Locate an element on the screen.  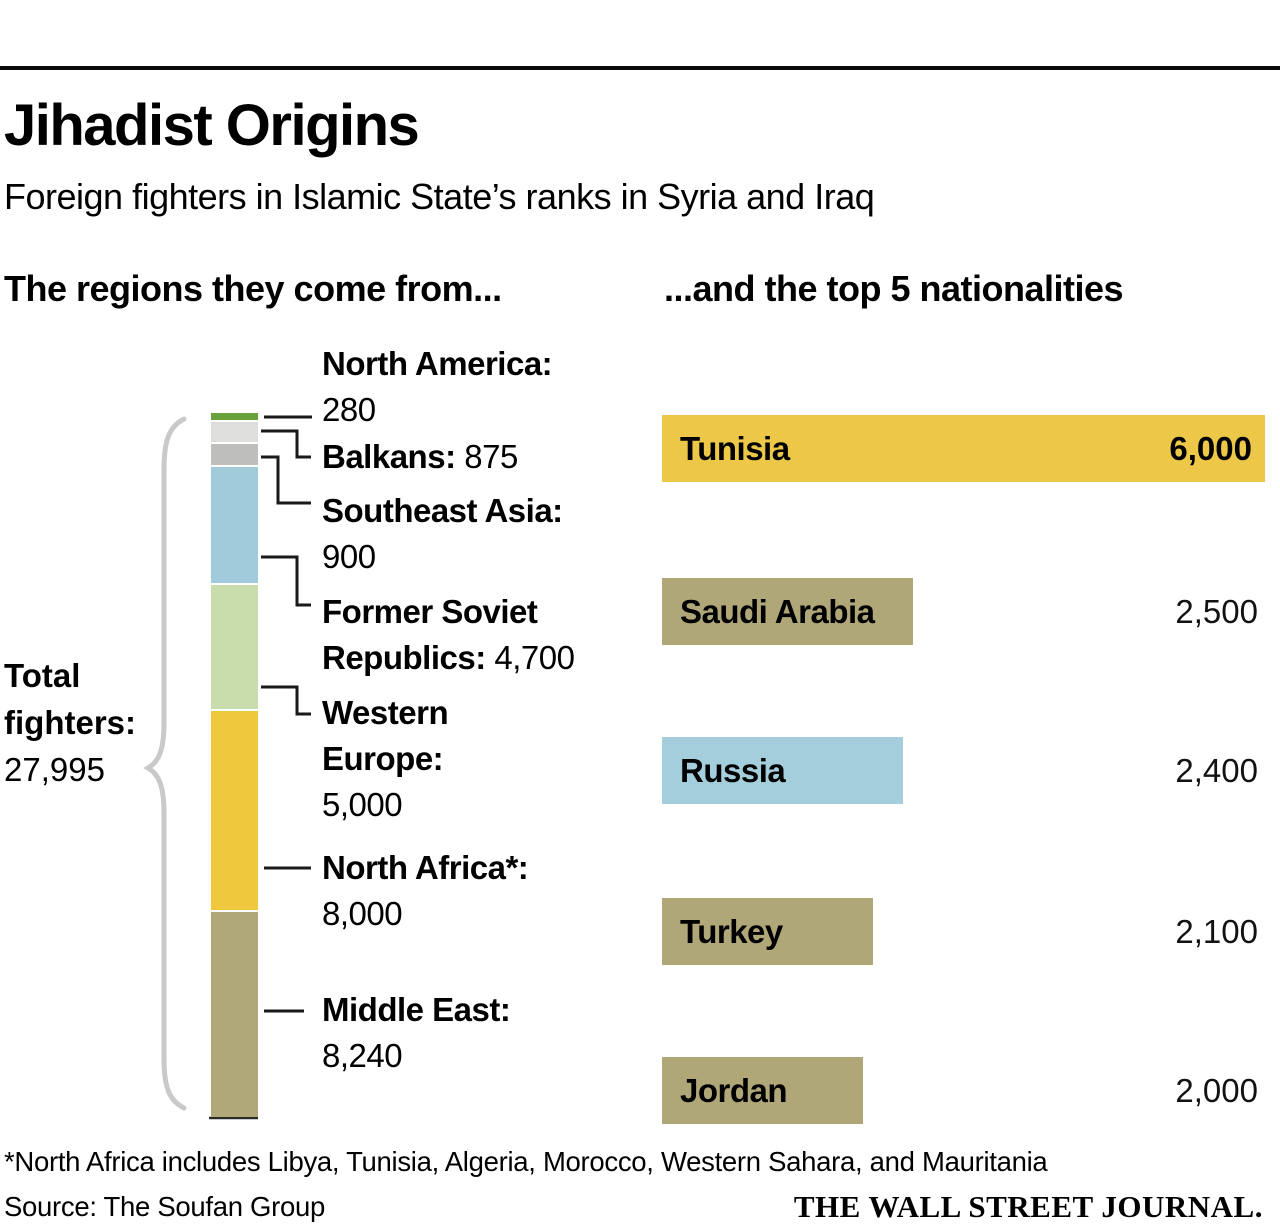
region-label-middle-east: Middle East: 8,240 is located at coordinates (457, 1033).